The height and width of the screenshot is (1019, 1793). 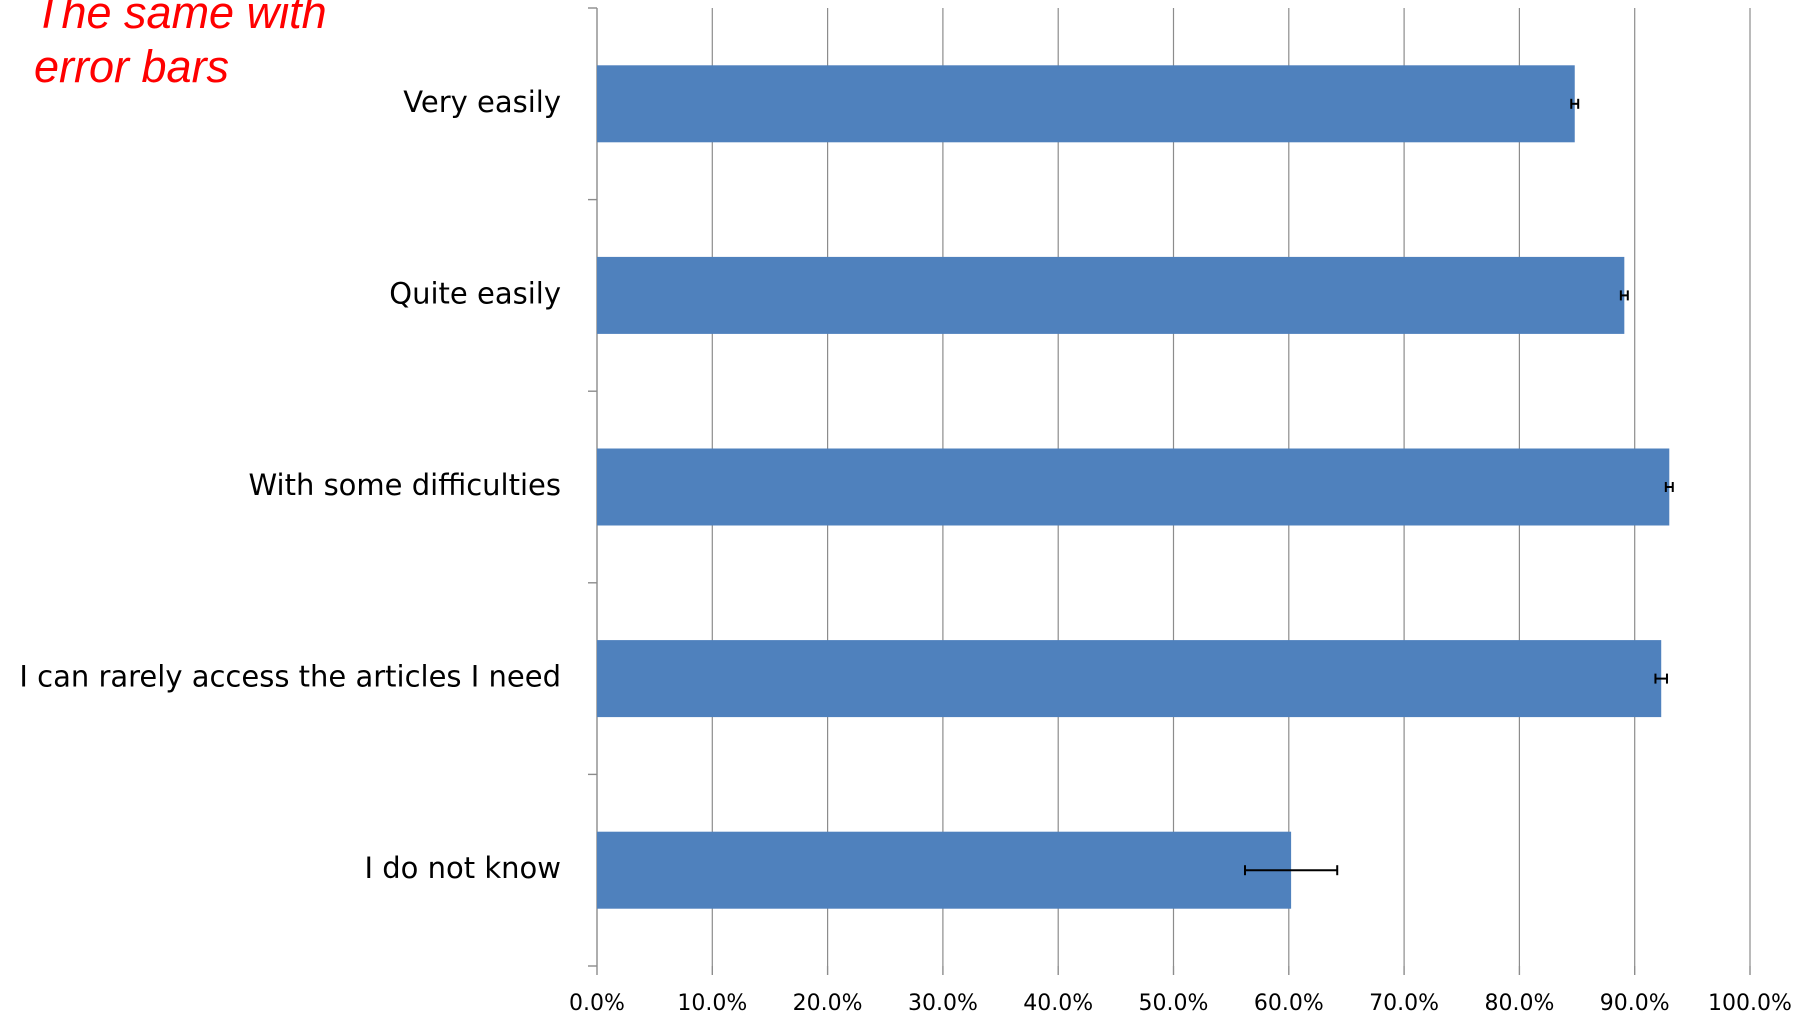 I want to click on category-label: I do not know, so click(x=463, y=868).